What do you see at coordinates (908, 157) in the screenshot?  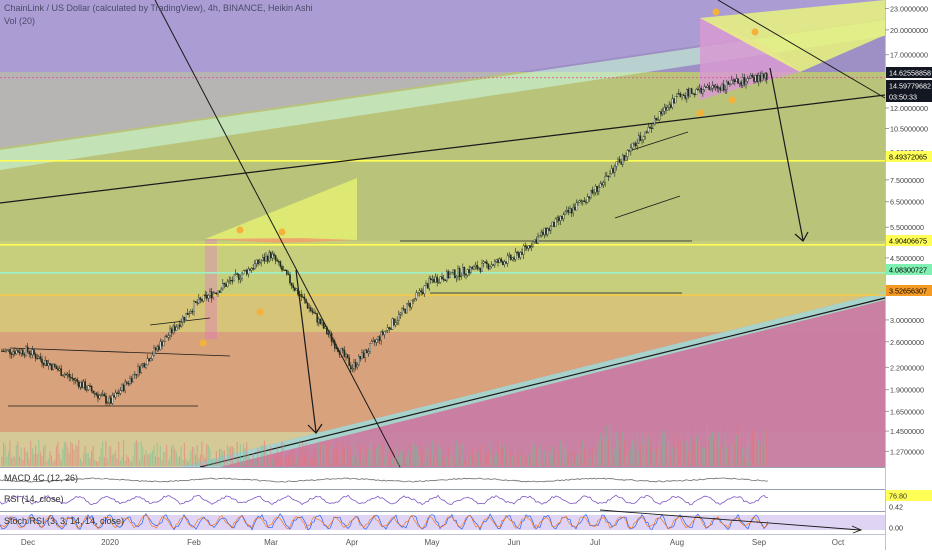 I see `price-label-text: 8.49372065` at bounding box center [908, 157].